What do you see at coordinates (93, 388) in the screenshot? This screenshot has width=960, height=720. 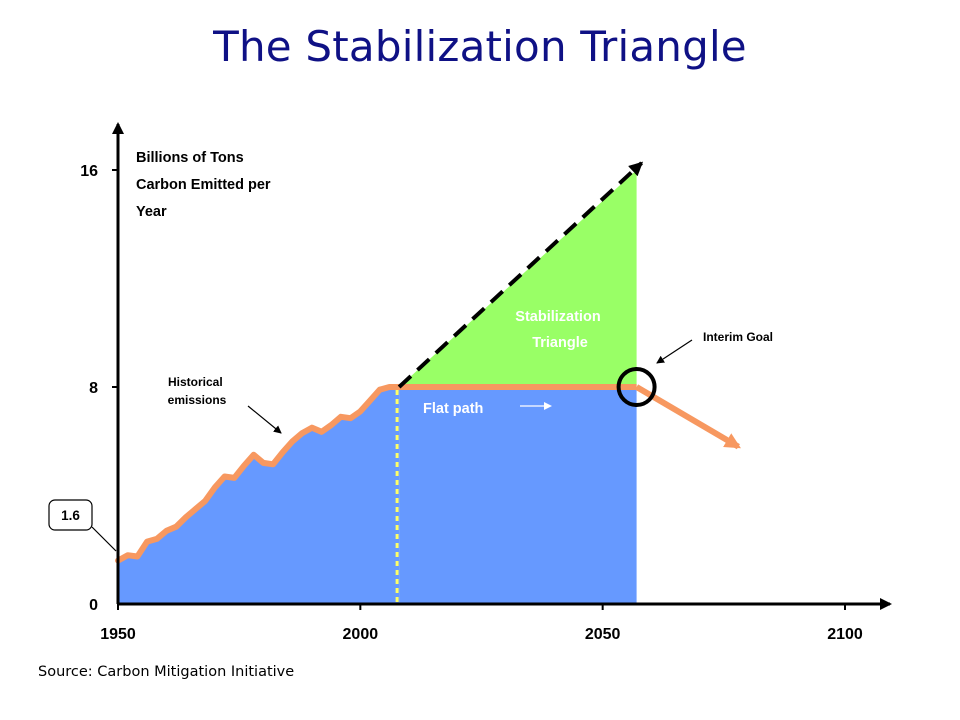 I see `y-tick-label: 8` at bounding box center [93, 388].